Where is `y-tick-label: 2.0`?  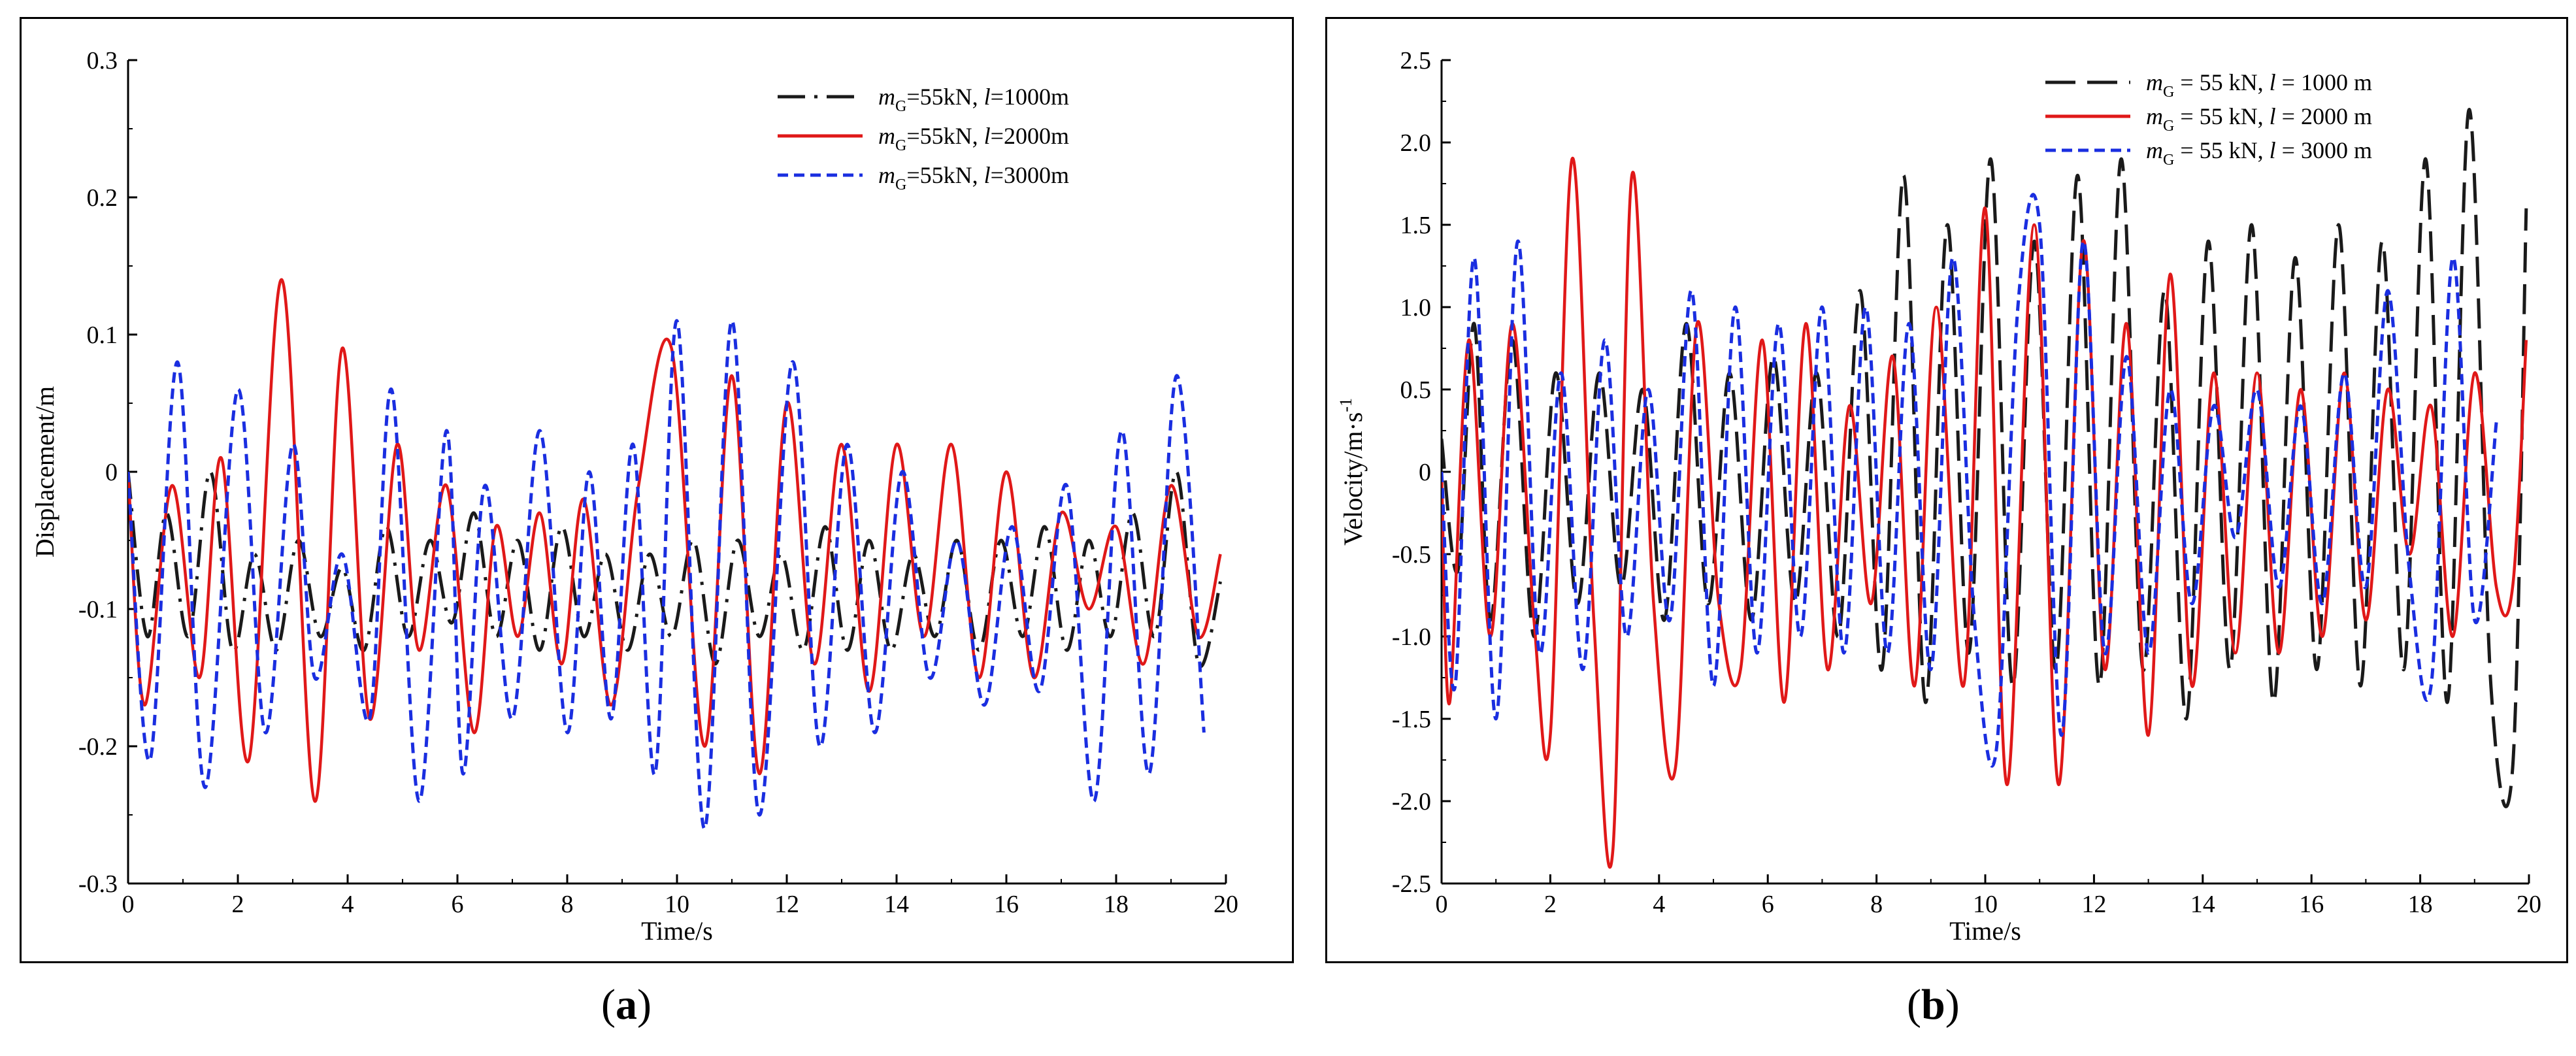
y-tick-label: 2.0 is located at coordinates (1416, 143).